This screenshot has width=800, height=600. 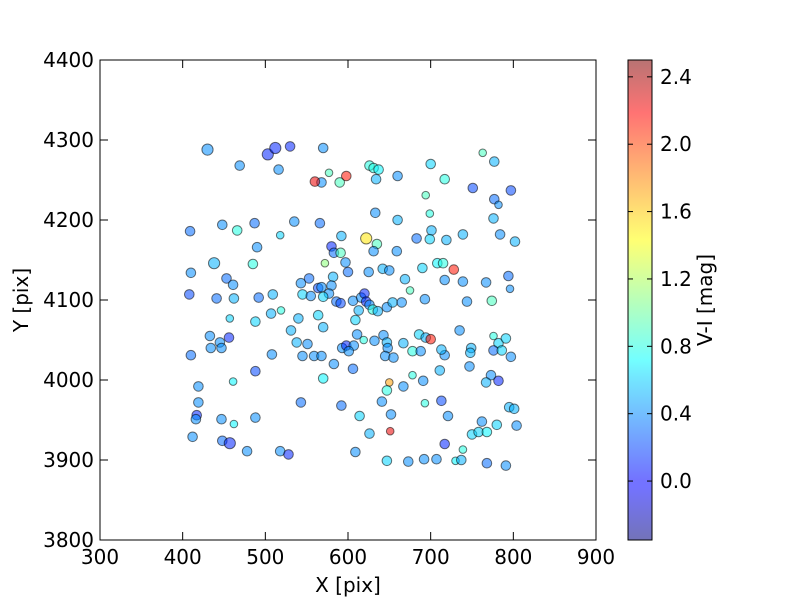 I want to click on x-tick-label: 900, so click(x=596, y=557).